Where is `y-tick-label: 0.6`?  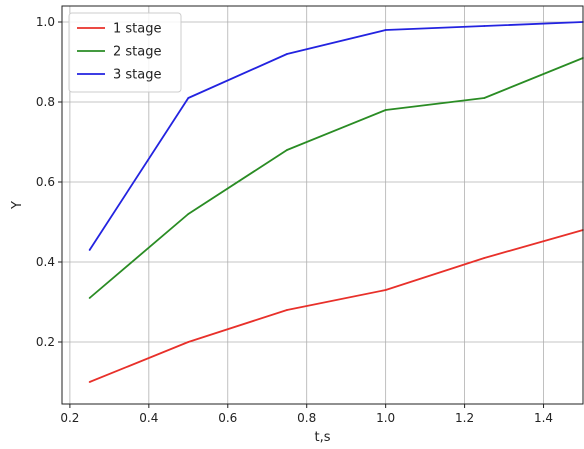
y-tick-label: 0.6 is located at coordinates (45, 182).